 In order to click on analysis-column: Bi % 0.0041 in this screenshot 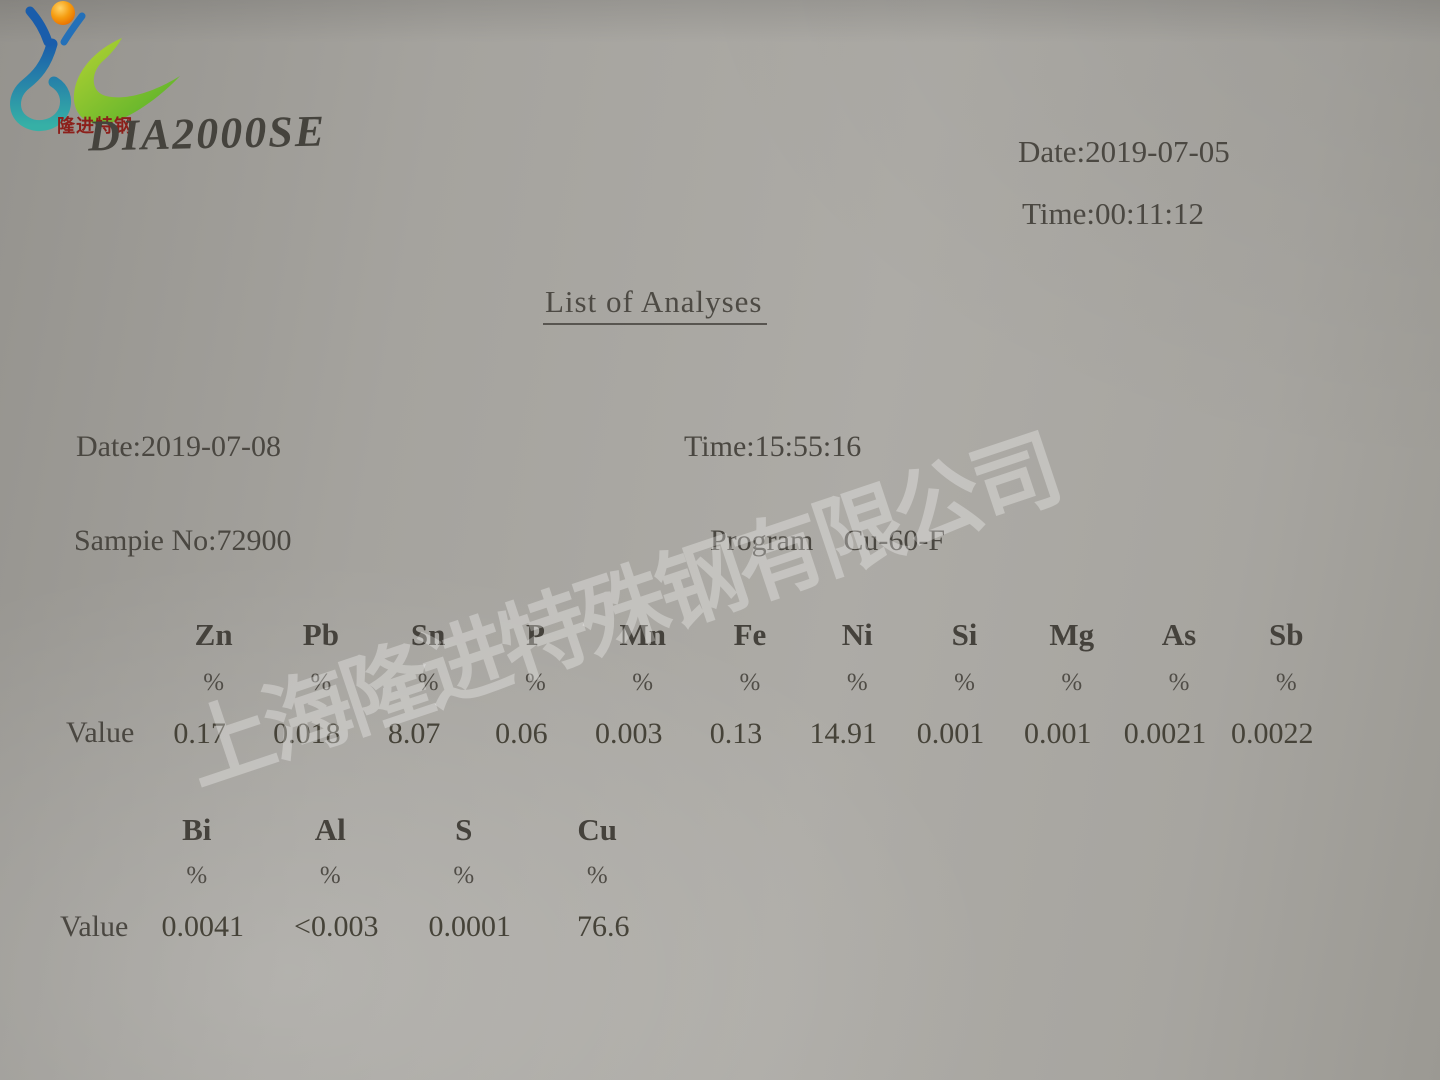, I will do `click(197, 879)`.